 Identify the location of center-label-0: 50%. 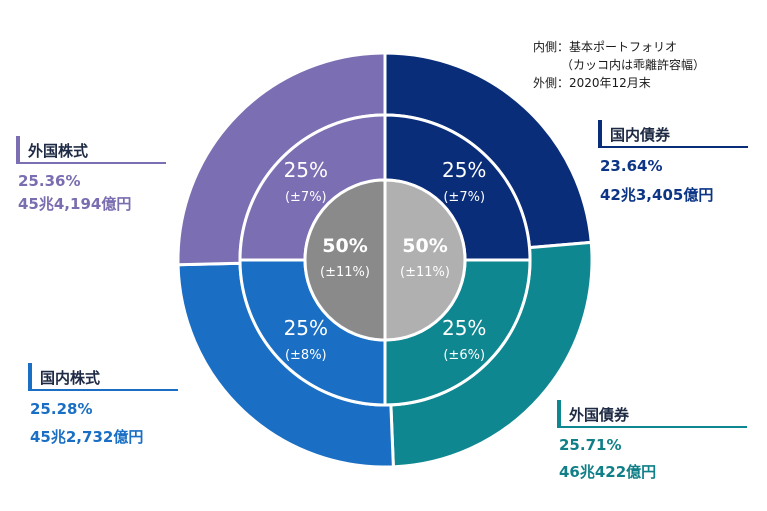
(424, 246).